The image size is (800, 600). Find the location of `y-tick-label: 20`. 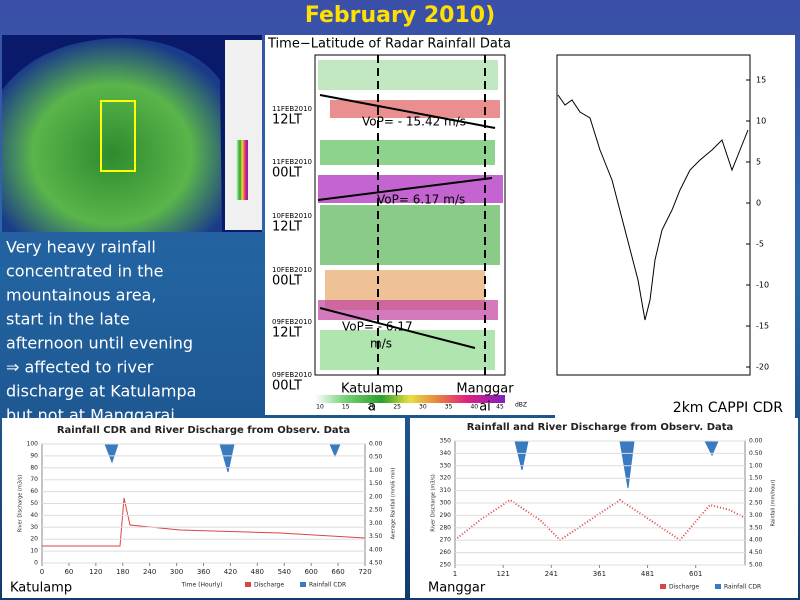

y-tick-label: 20 is located at coordinates (34, 539).